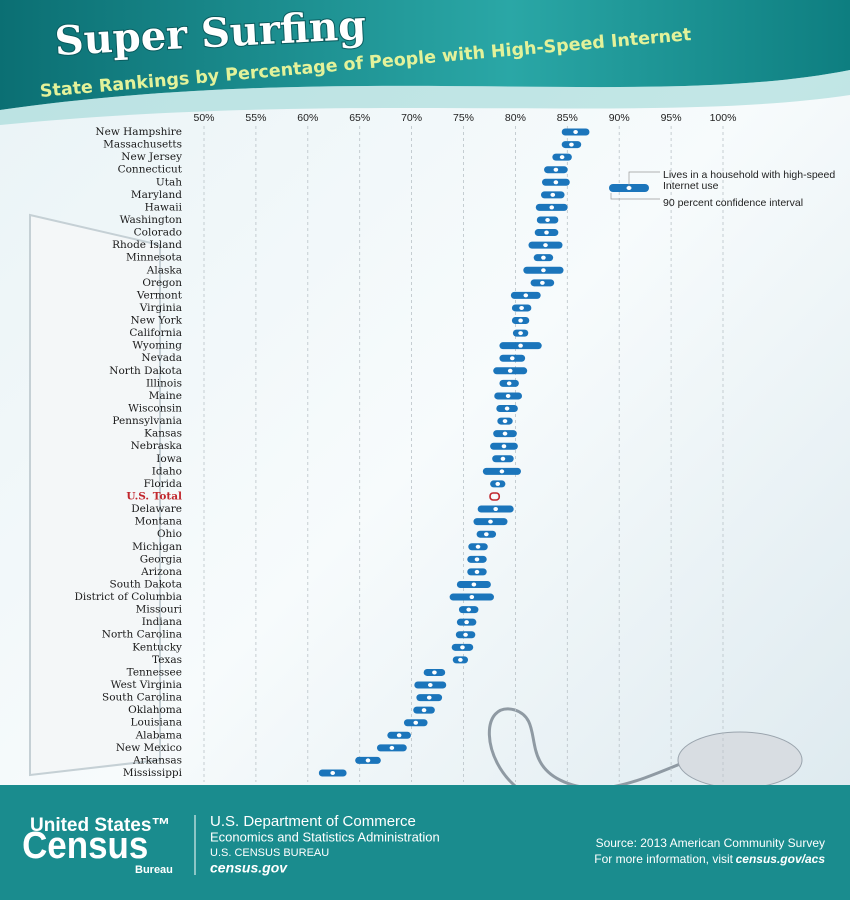 This screenshot has height=905, width=850. I want to click on category-label: Delaware, so click(156, 509).